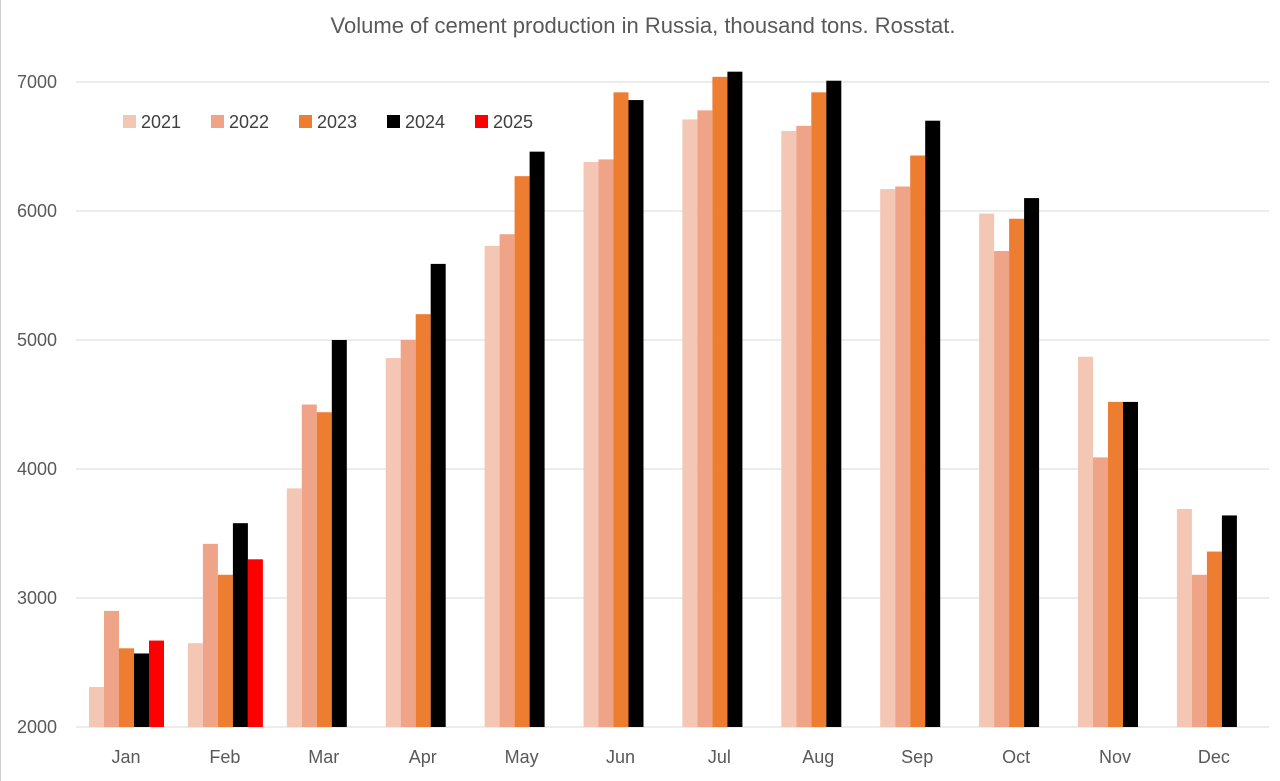  Describe the element at coordinates (690, 423) in the screenshot. I see `bar-jul-2021` at that location.